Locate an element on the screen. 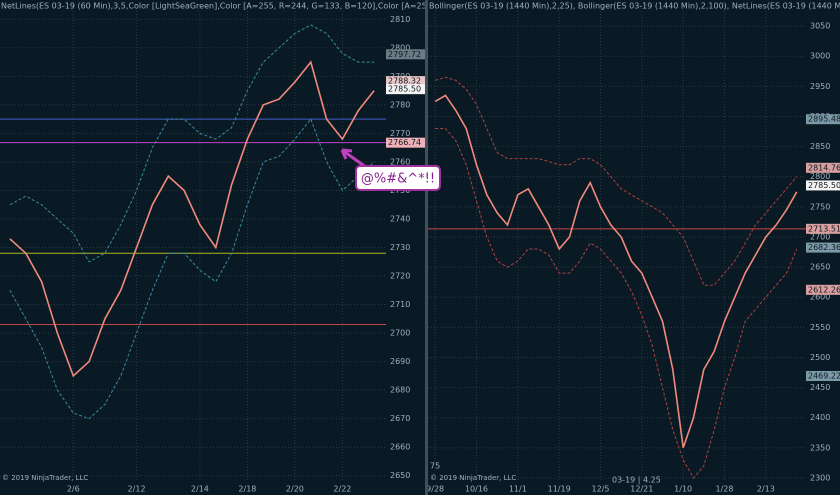  x-tick-label: 11/19 is located at coordinates (559, 489).